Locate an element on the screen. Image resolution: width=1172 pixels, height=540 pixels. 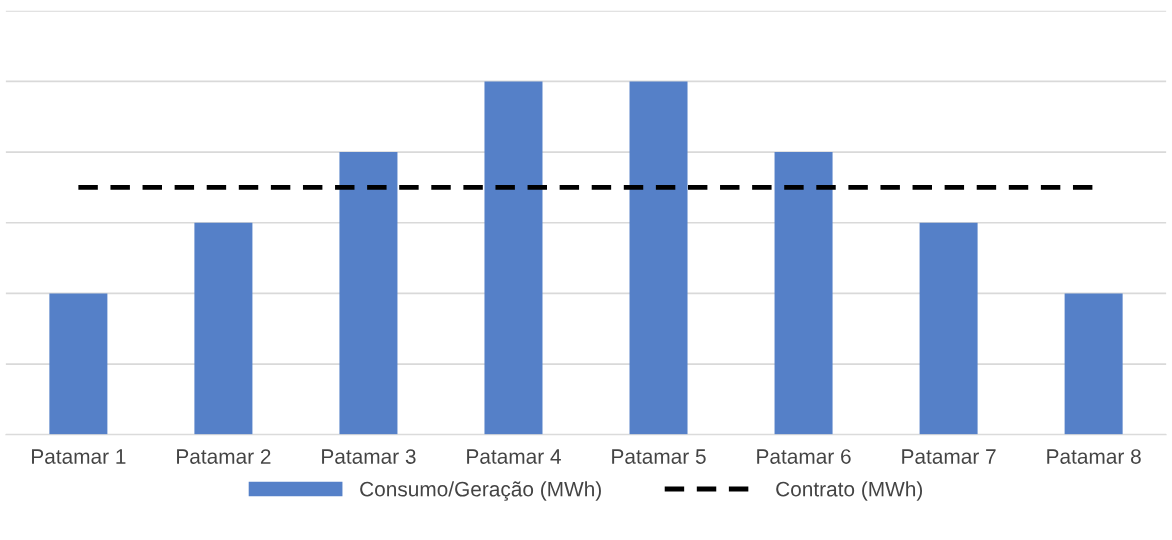
x-tick-label: Patamar 3 is located at coordinates (369, 456).